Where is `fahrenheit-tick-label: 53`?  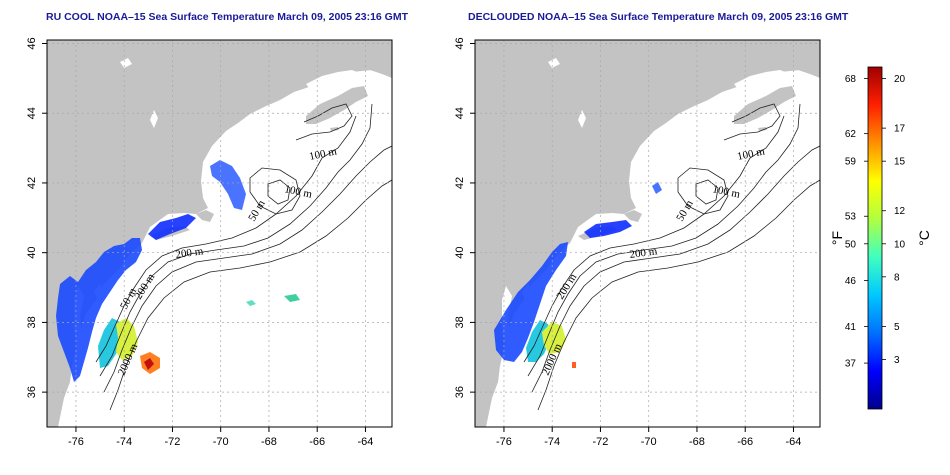
fahrenheit-tick-label: 53 is located at coordinates (851, 217).